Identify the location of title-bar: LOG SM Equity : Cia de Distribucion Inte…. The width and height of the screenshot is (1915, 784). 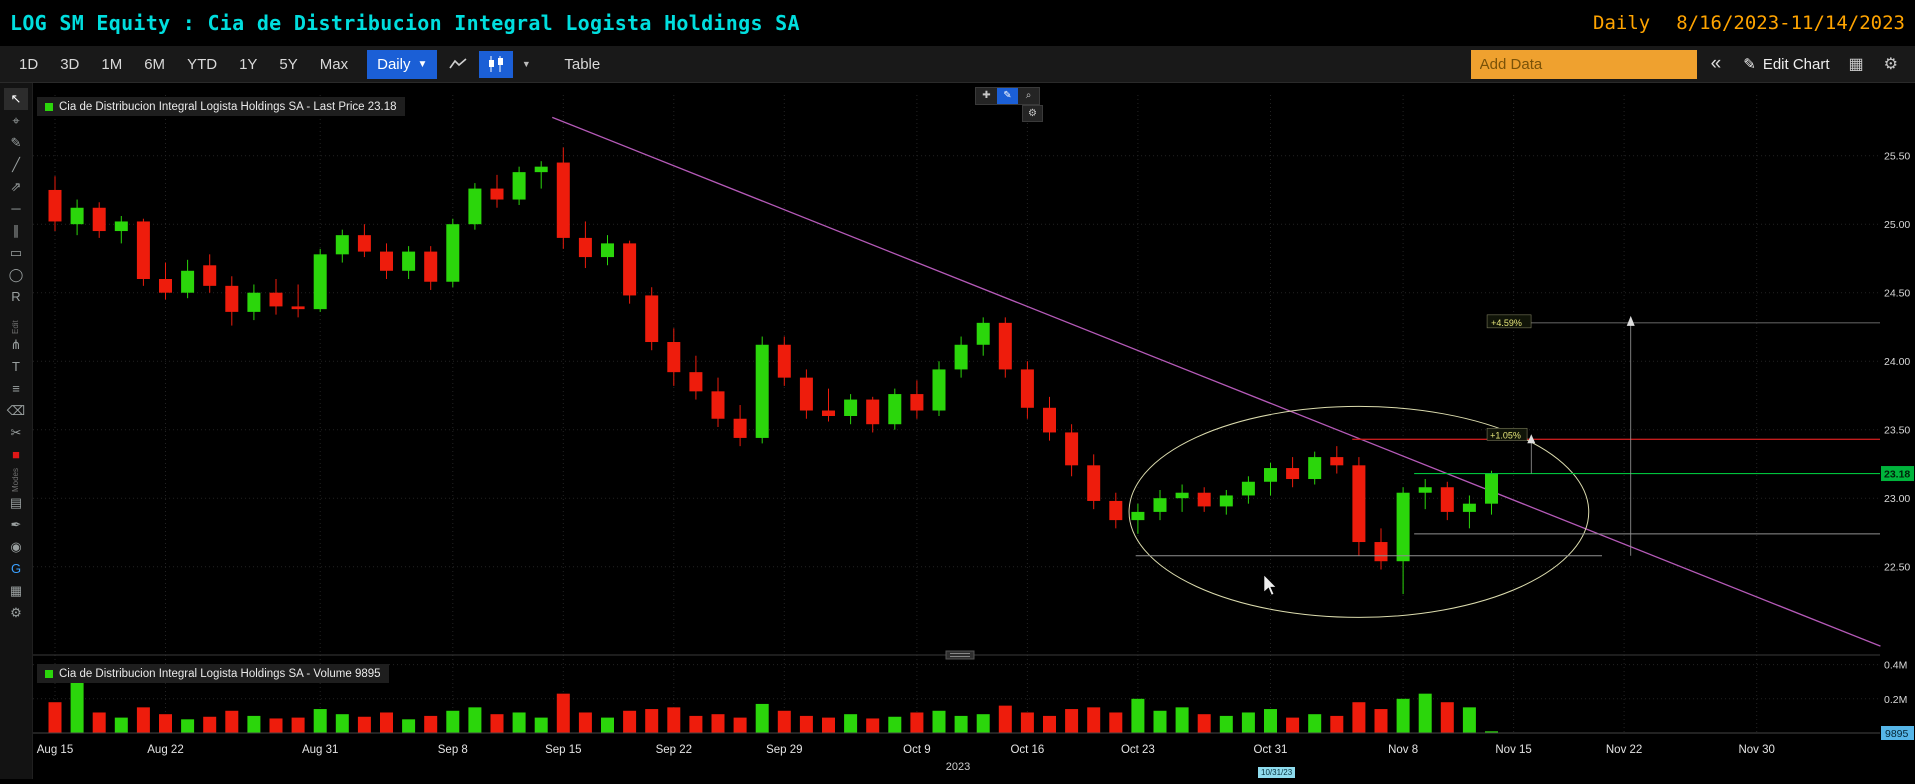
(957, 23).